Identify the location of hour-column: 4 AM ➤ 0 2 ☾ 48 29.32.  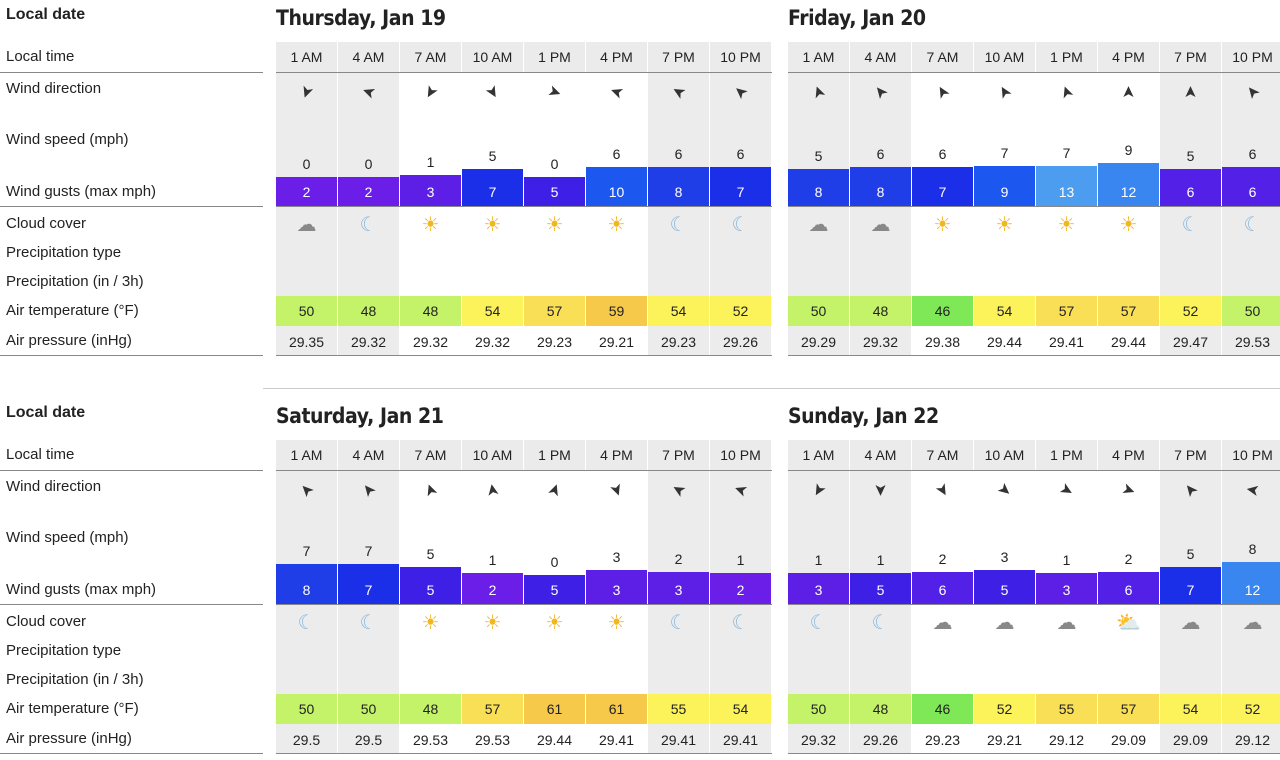
(368, 199).